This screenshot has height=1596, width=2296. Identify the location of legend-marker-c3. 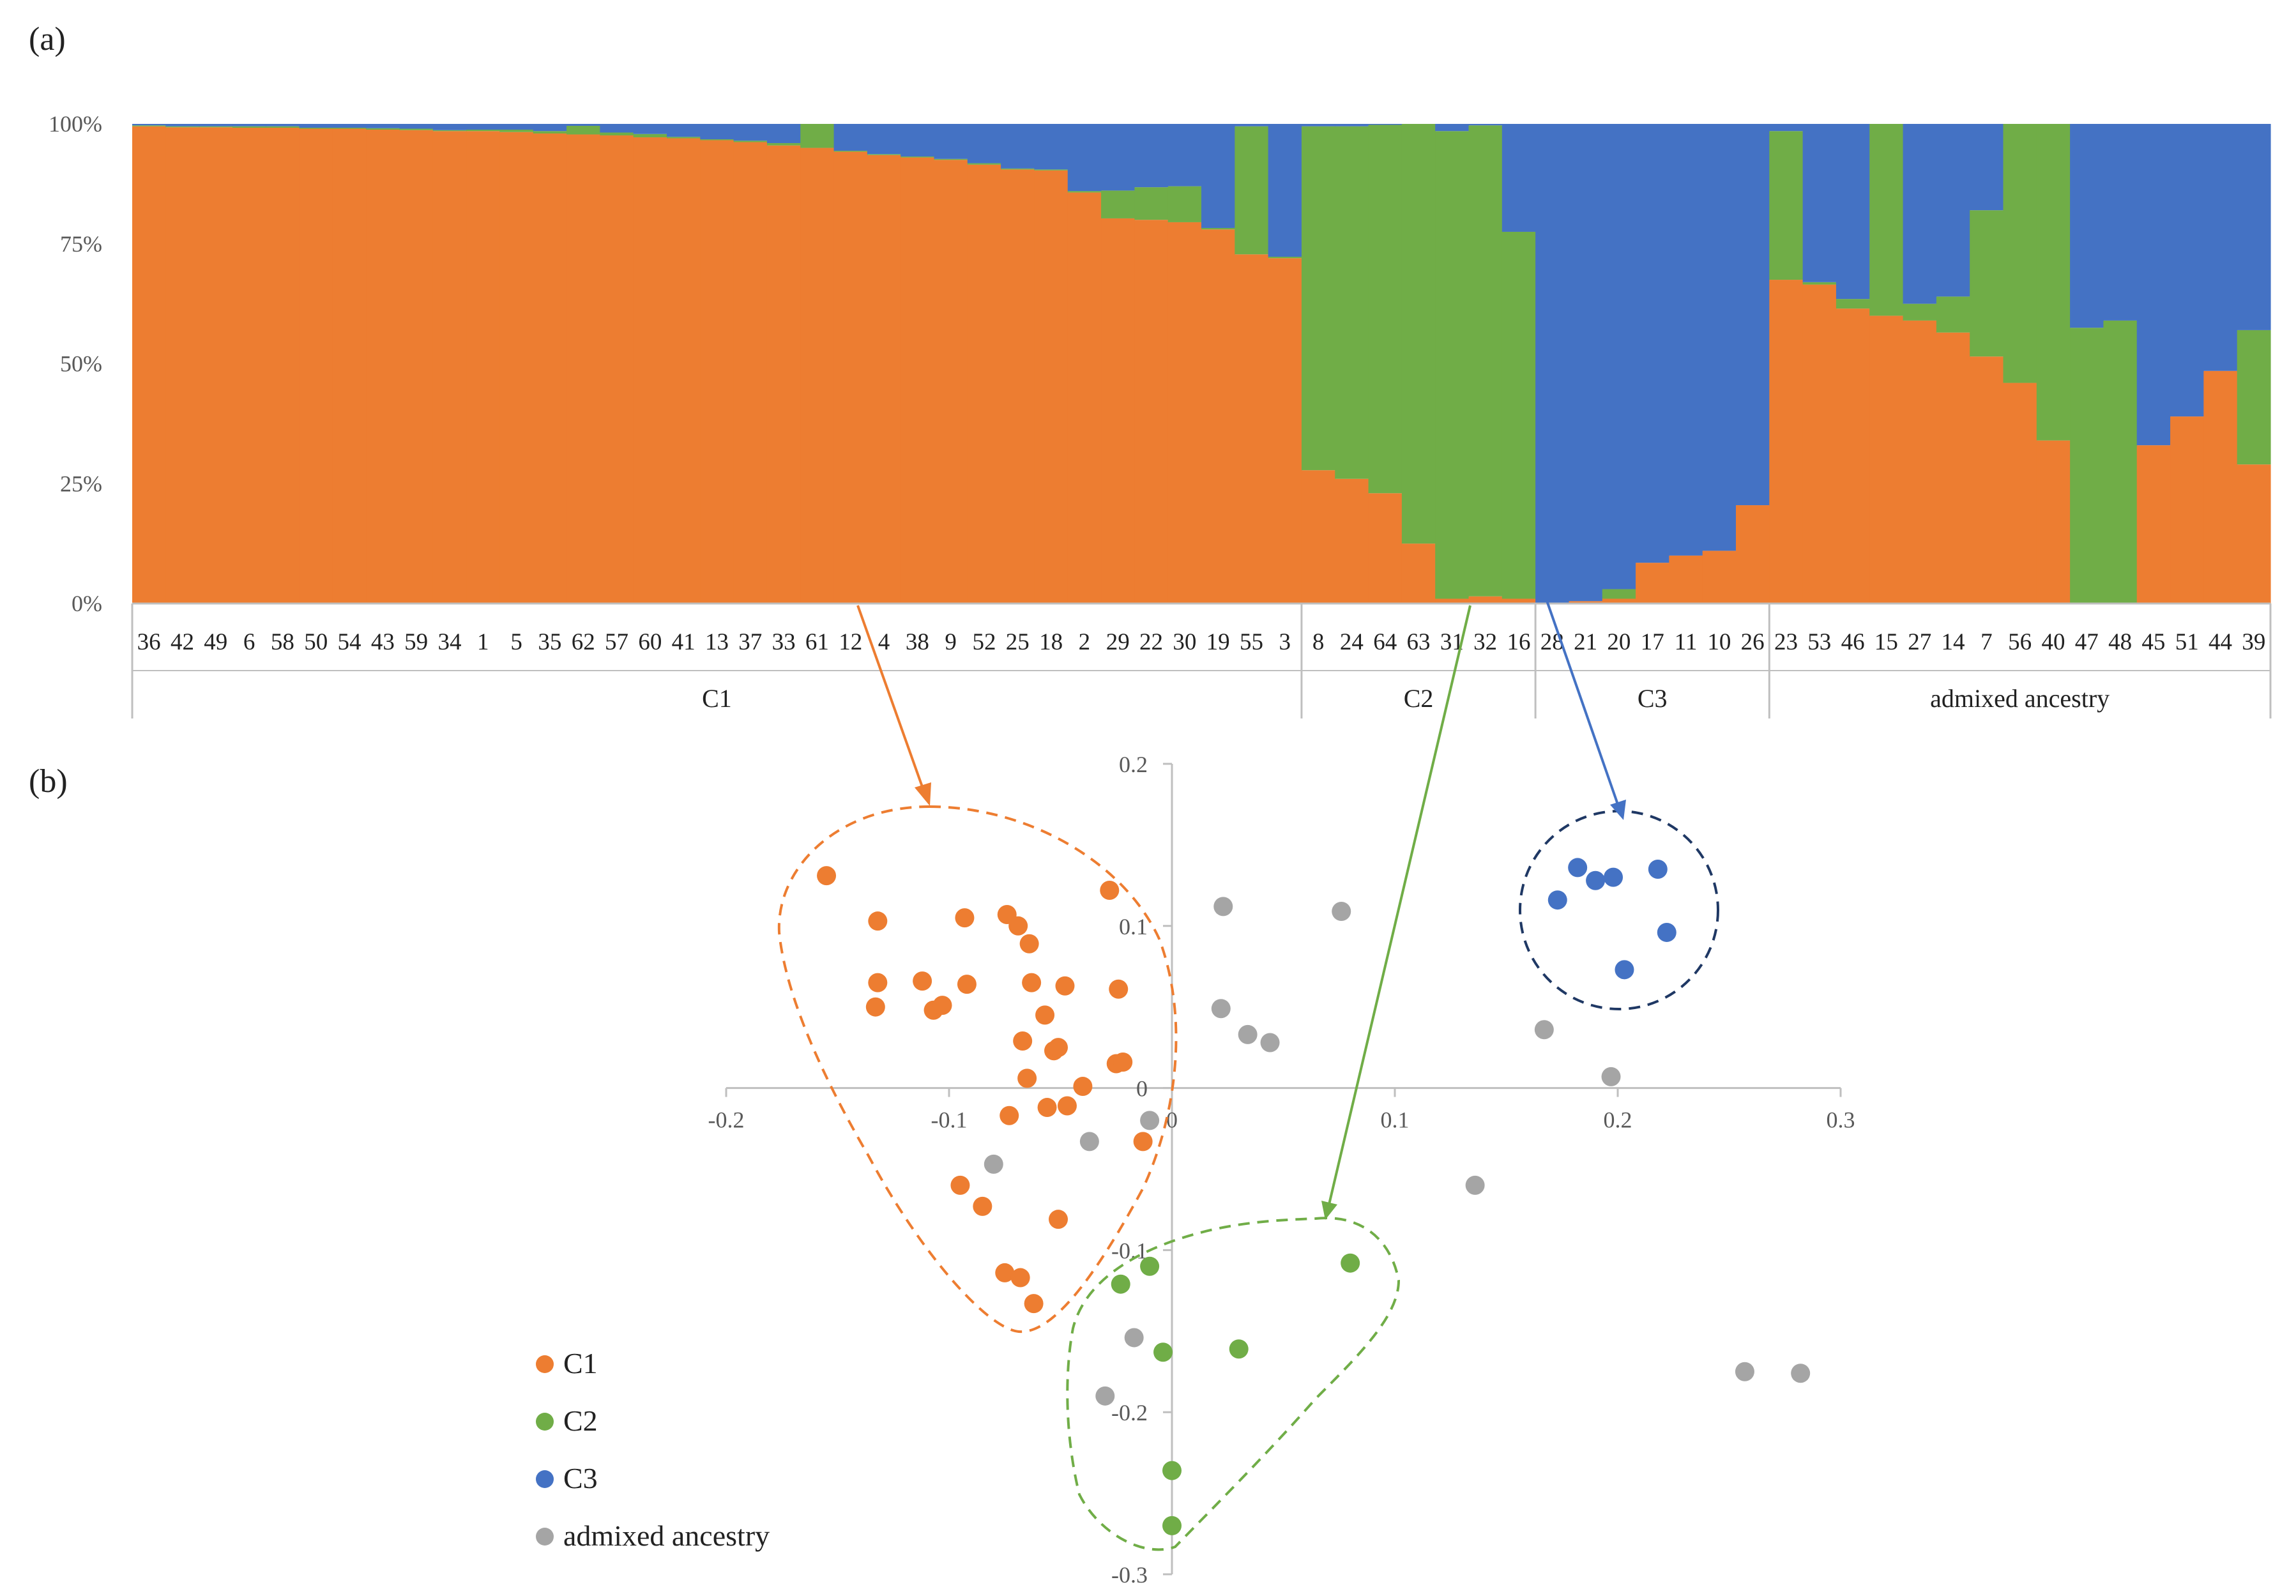
(545, 1479).